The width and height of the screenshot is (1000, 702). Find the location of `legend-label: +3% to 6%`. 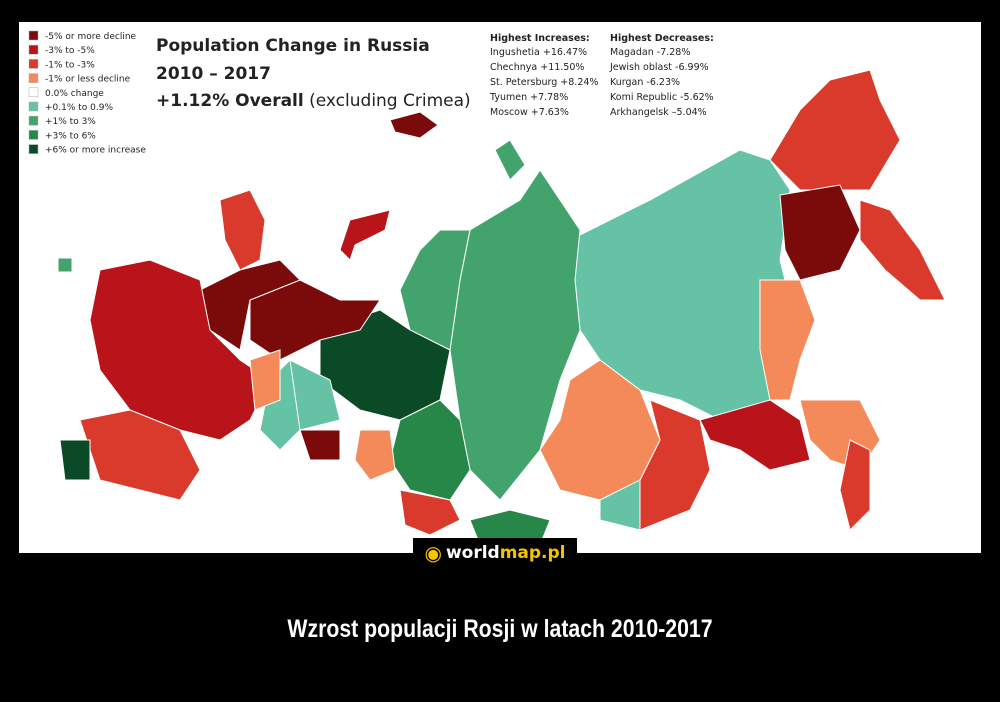

legend-label: +3% to 6% is located at coordinates (70, 136).